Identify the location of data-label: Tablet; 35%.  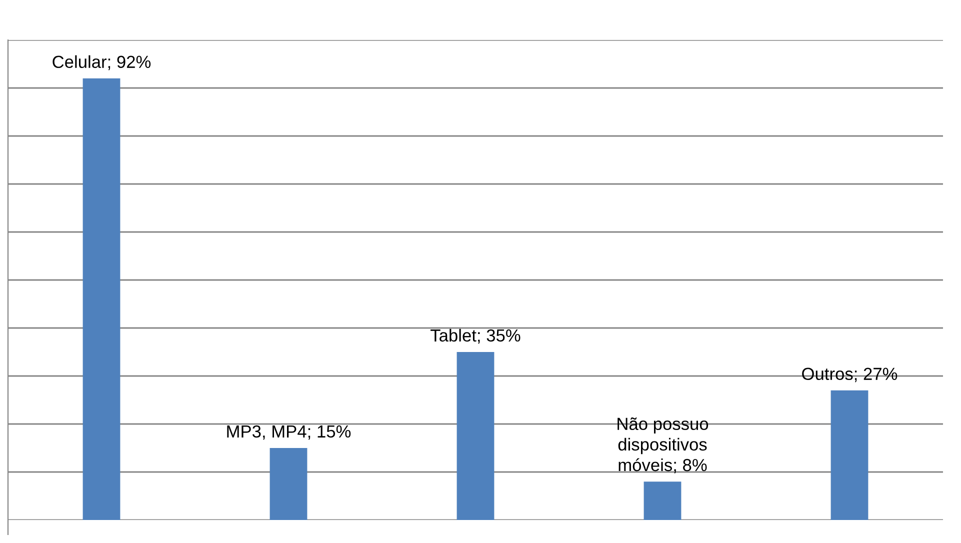
(475, 336).